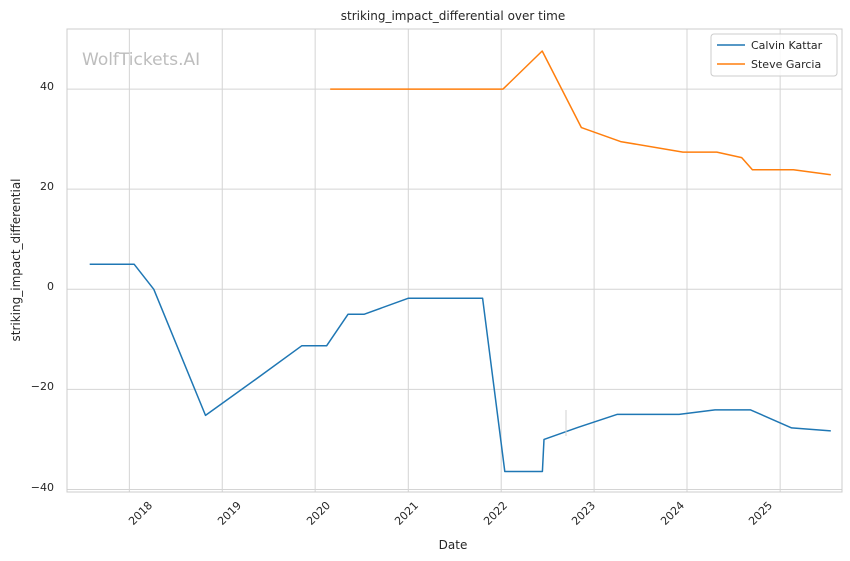 The image size is (850, 561). Describe the element at coordinates (787, 45) in the screenshot. I see `legend-label-calvin-kattar: Calvin Kattar` at that location.